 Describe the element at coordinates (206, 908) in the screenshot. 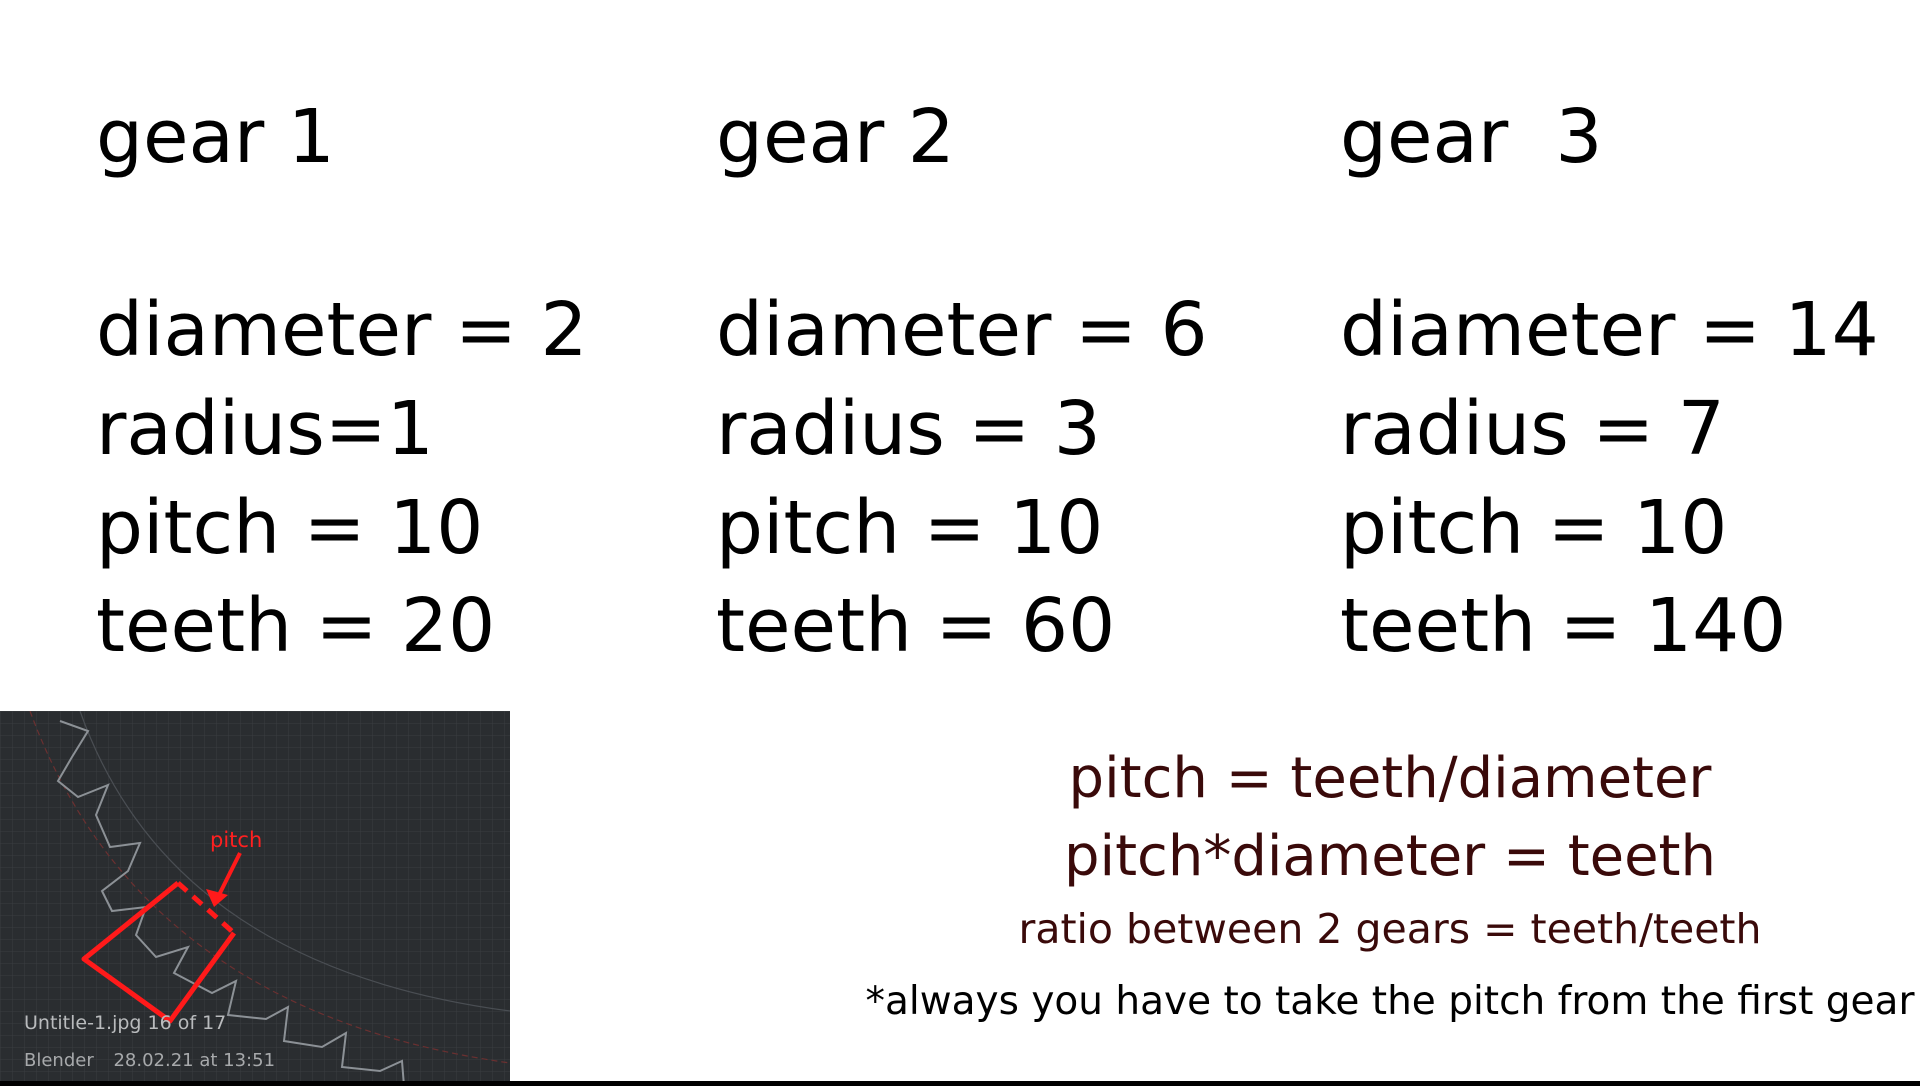

I see `pitch-marker-dashed` at that location.